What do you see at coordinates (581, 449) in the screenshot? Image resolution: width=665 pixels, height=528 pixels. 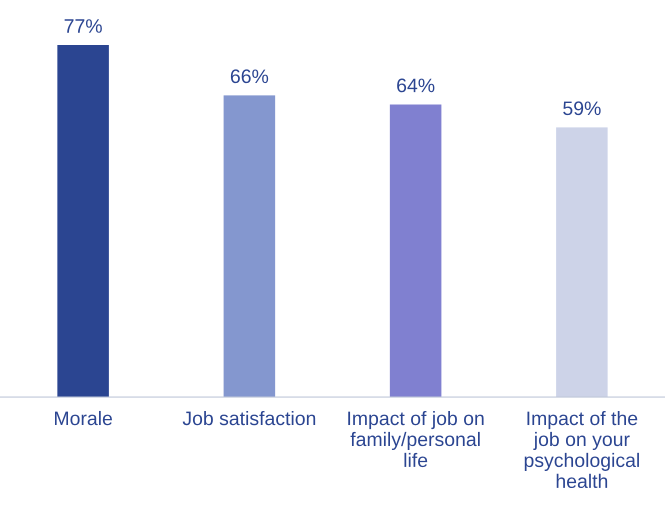 I see `x-tick-label: Impact of the job on your psychological health` at bounding box center [581, 449].